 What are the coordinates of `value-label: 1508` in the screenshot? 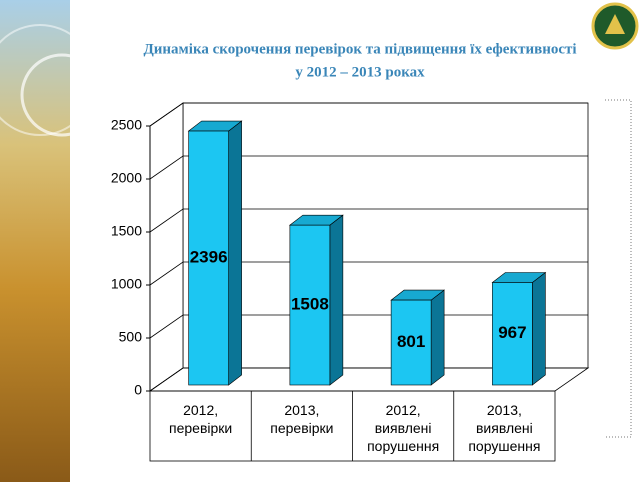 It's located at (310, 304).